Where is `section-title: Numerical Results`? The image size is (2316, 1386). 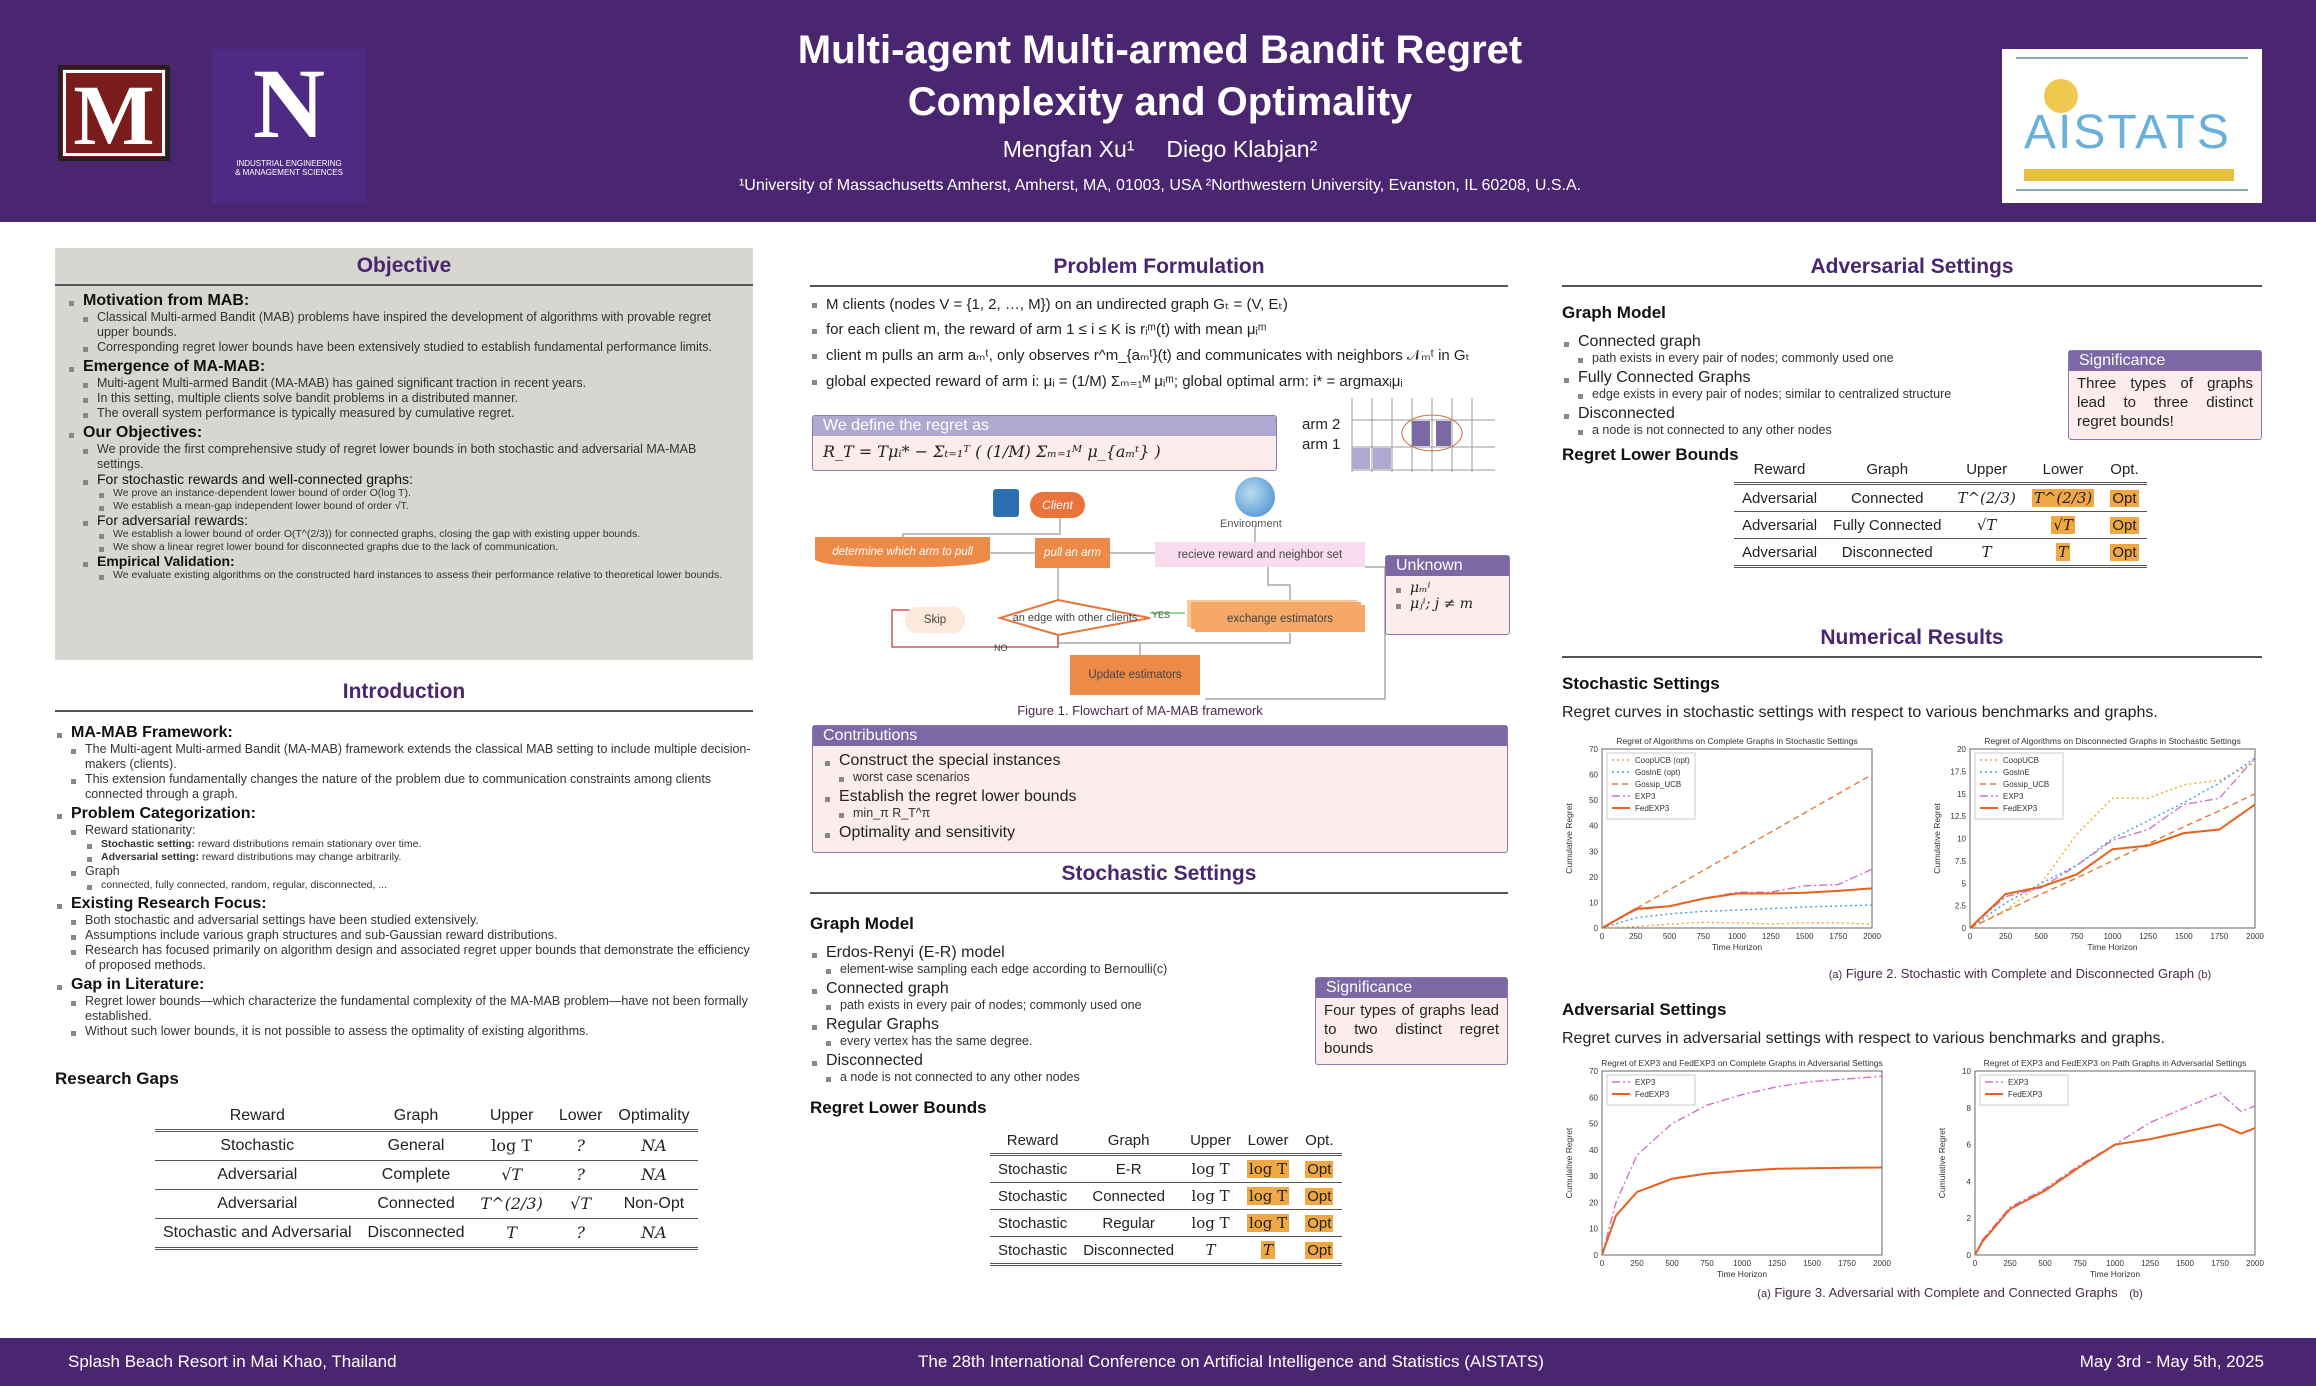 section-title: Numerical Results is located at coordinates (1912, 642).